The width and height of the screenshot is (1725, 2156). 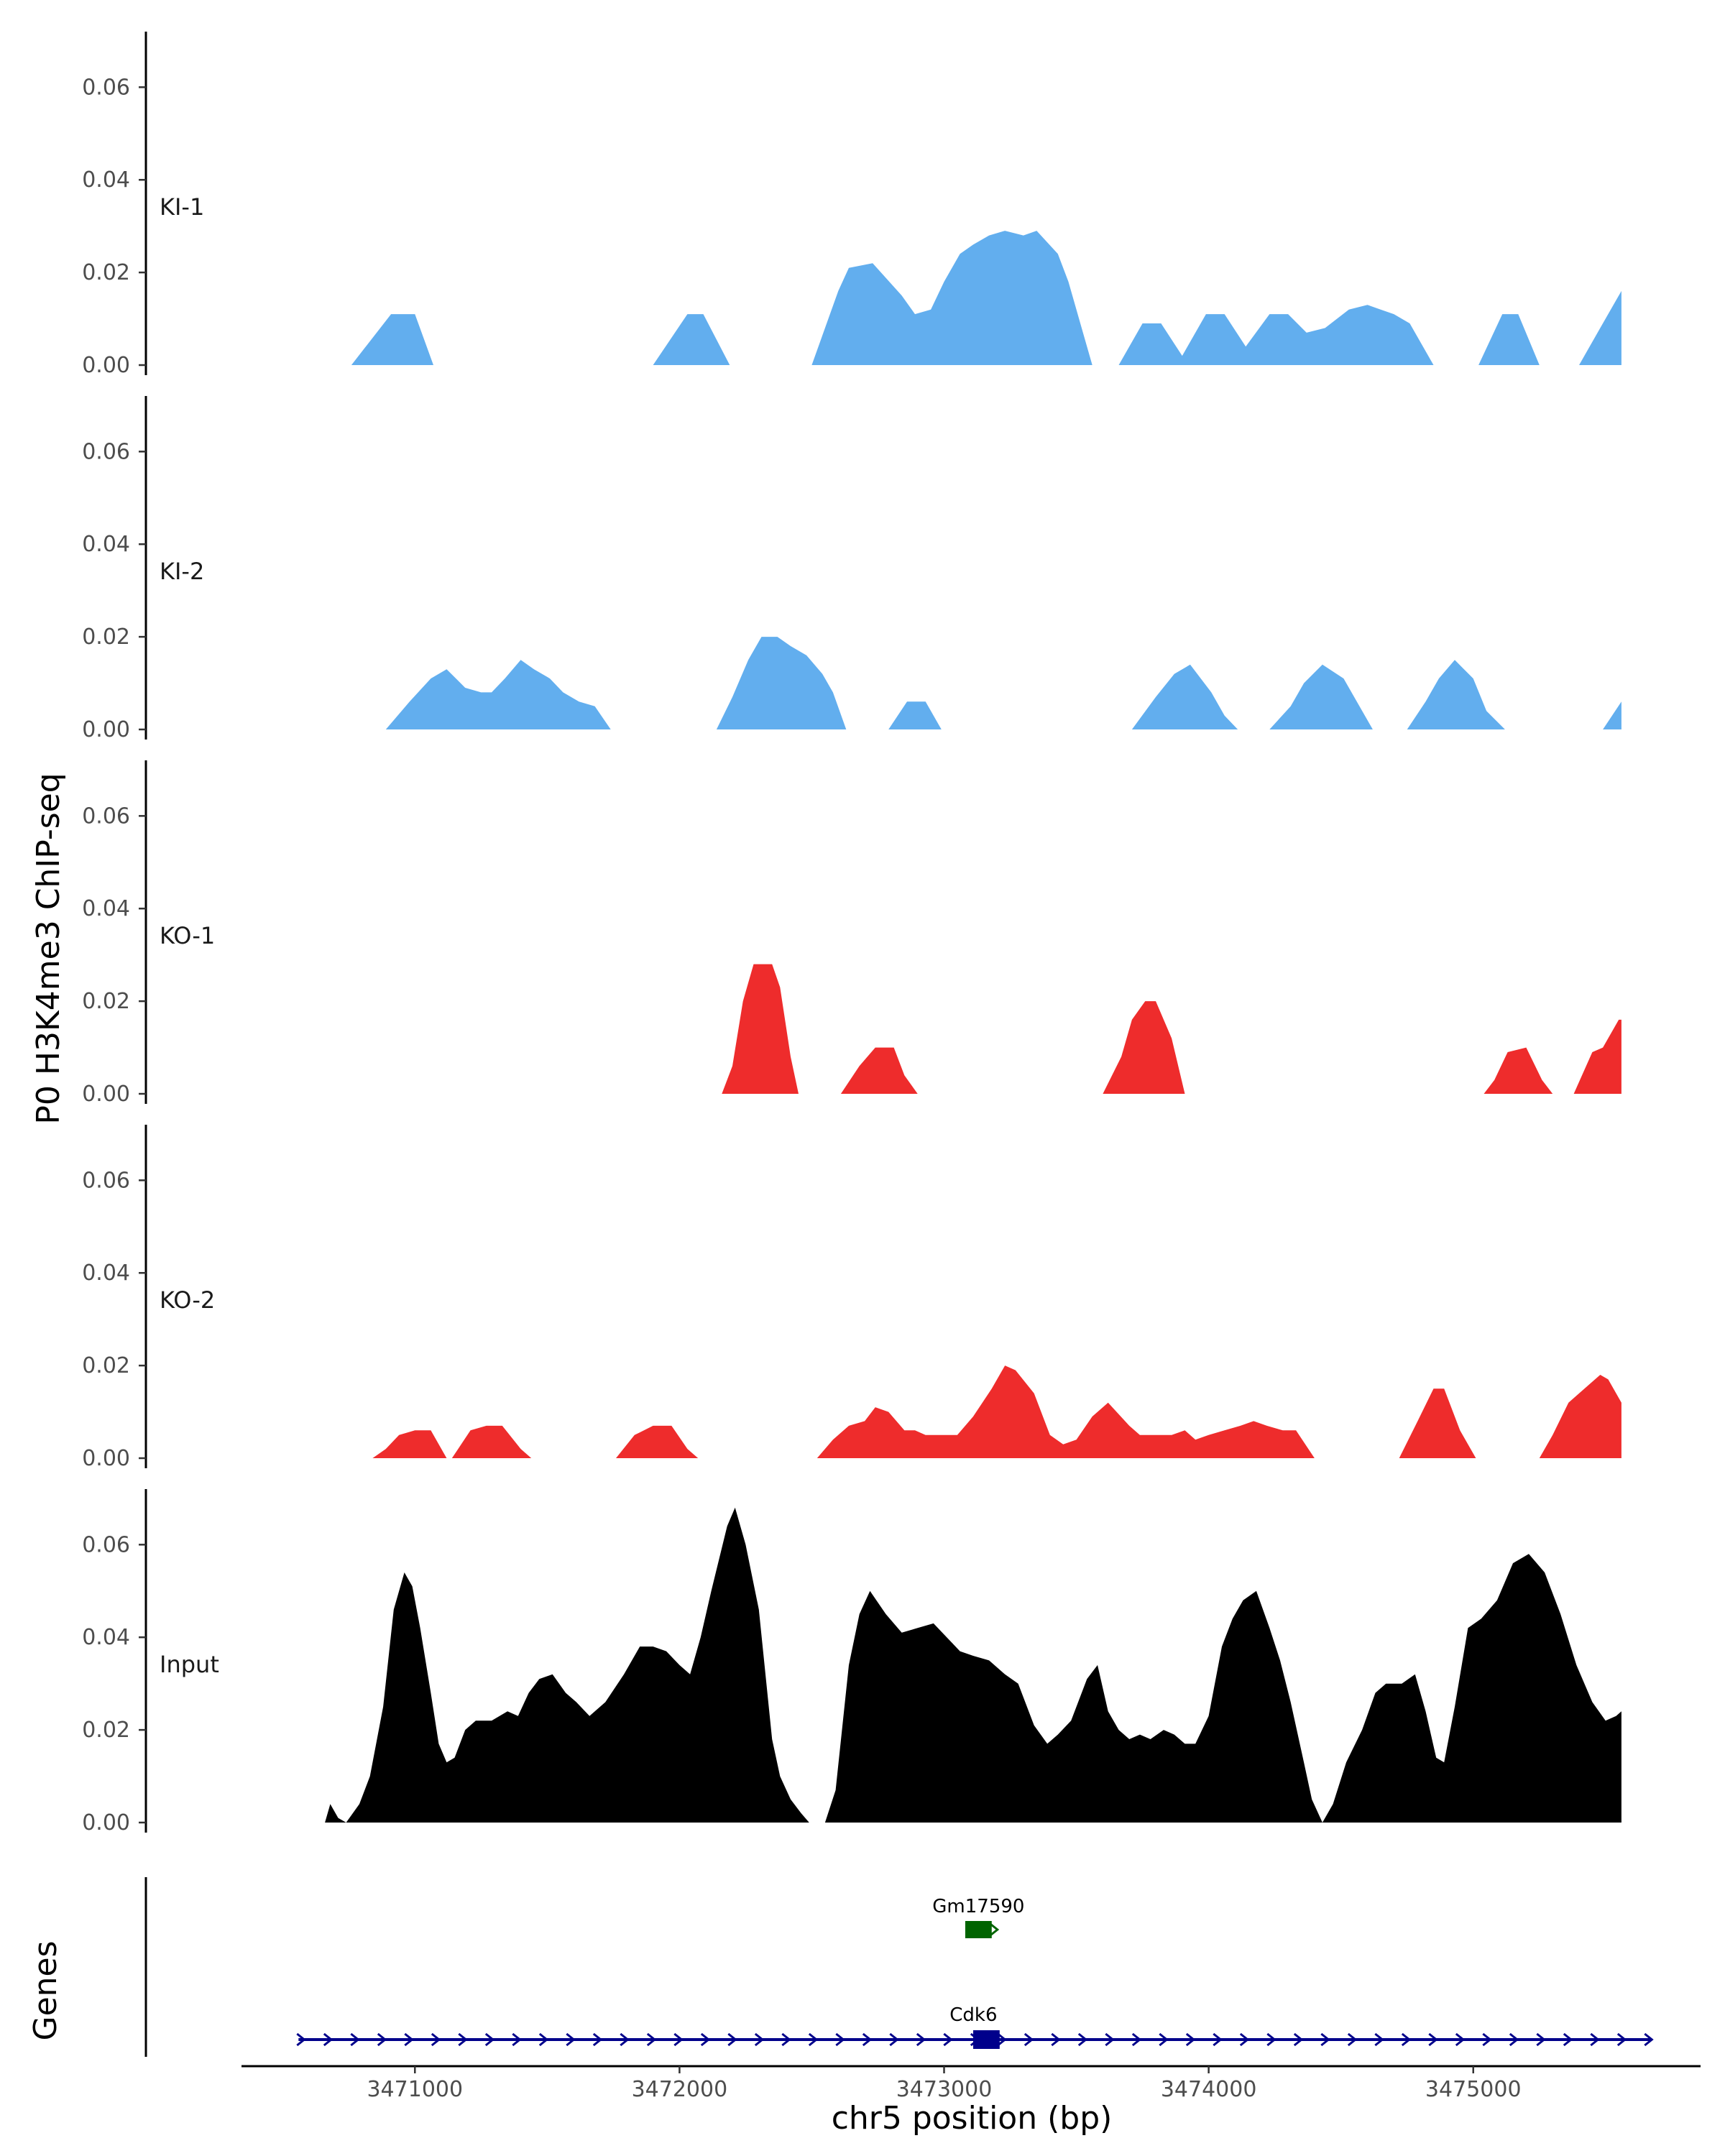 I want to click on x-axis: 3471000 3472000 3473000 3474000 3475000, so click(x=971, y=2083).